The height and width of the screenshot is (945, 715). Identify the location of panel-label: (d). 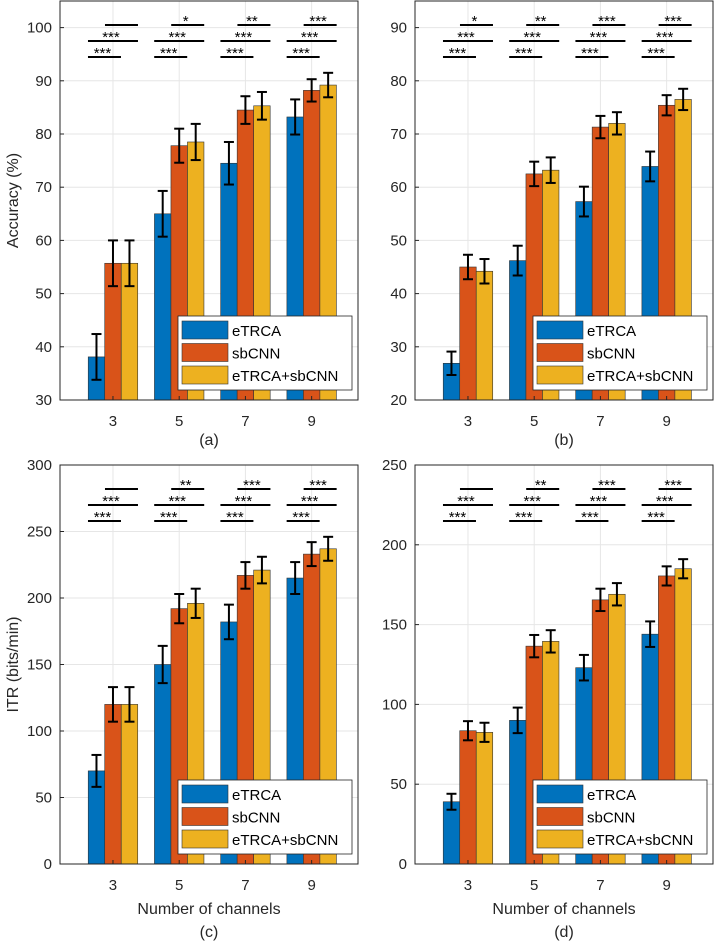
(564, 932).